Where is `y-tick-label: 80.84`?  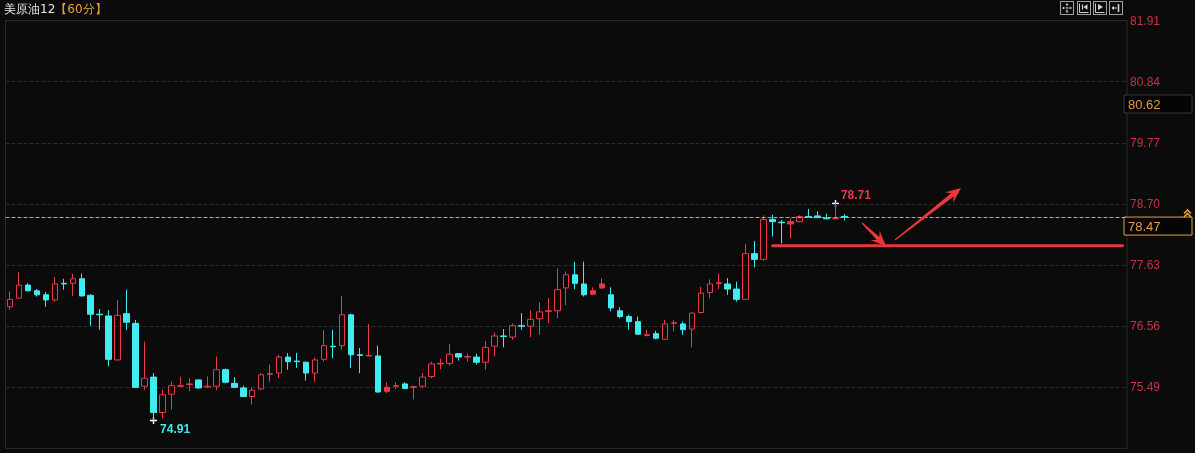 y-tick-label: 80.84 is located at coordinates (1145, 81).